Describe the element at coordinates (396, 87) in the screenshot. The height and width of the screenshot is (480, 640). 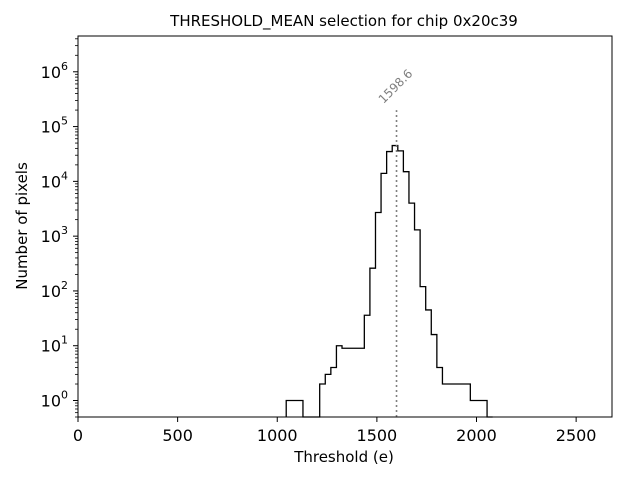
I see `mean-threshold-label: 1598.6` at that location.